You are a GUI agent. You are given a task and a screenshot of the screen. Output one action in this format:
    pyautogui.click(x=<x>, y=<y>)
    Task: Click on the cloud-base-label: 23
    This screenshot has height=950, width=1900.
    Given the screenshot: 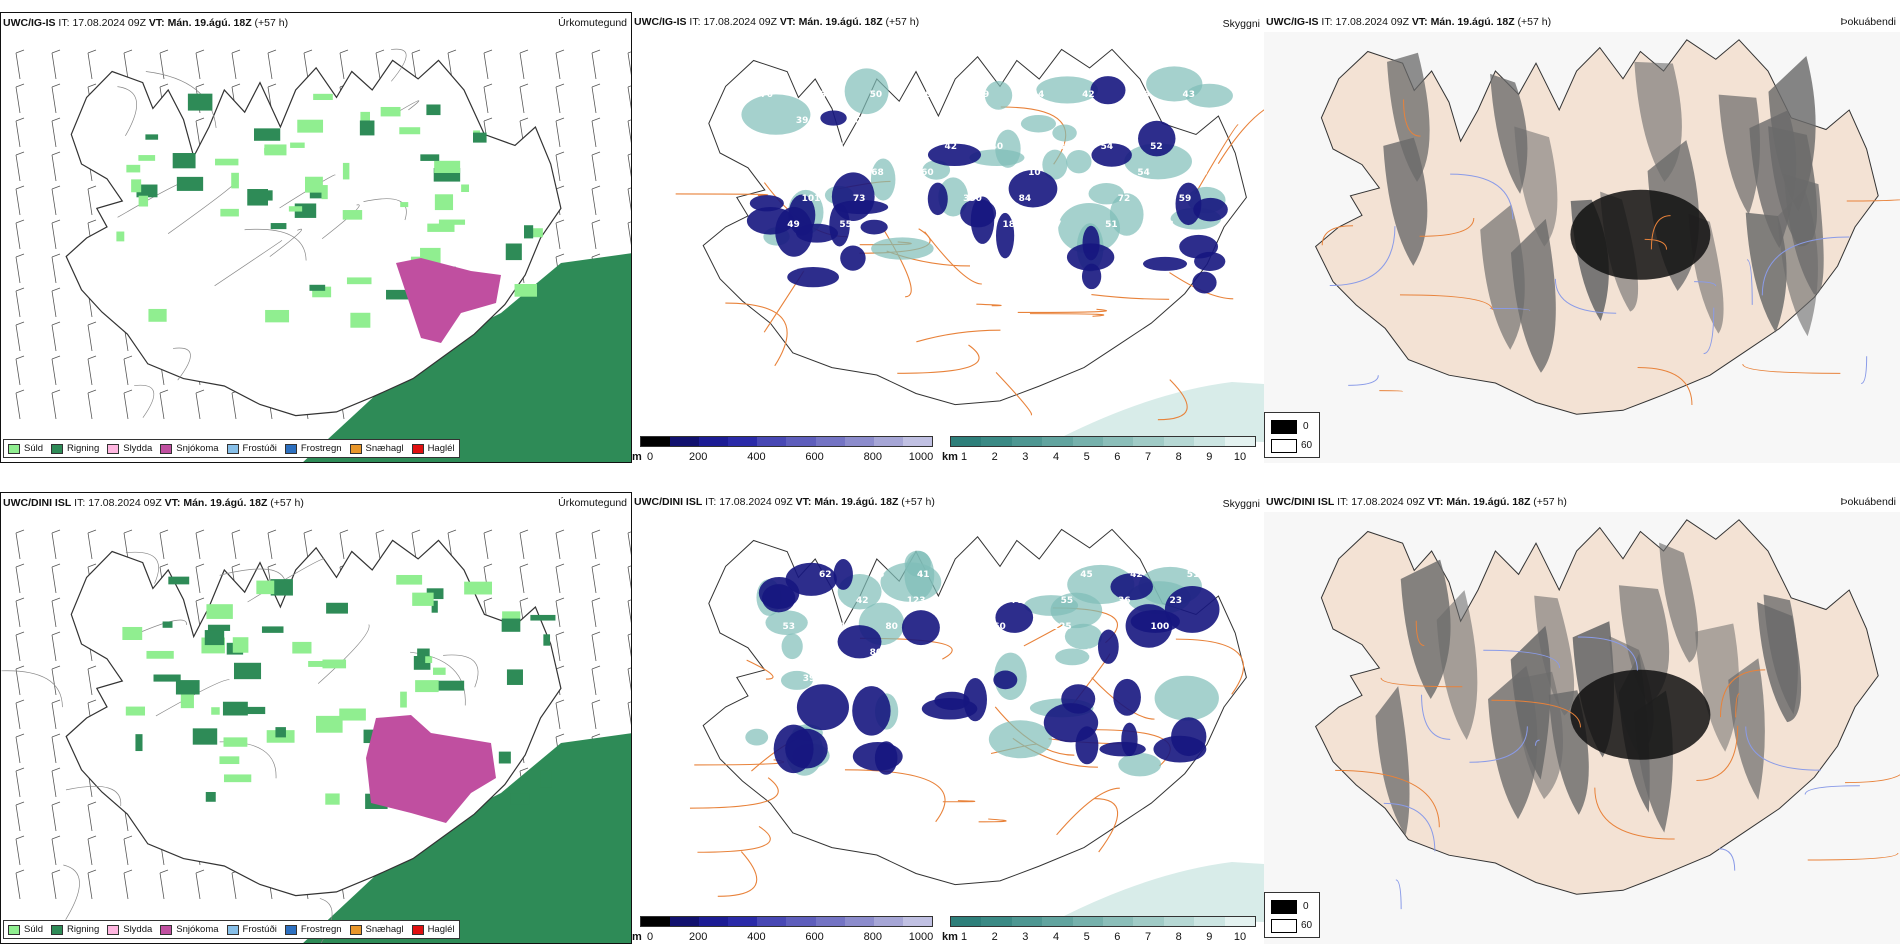 What is the action you would take?
    pyautogui.click(x=1176, y=601)
    